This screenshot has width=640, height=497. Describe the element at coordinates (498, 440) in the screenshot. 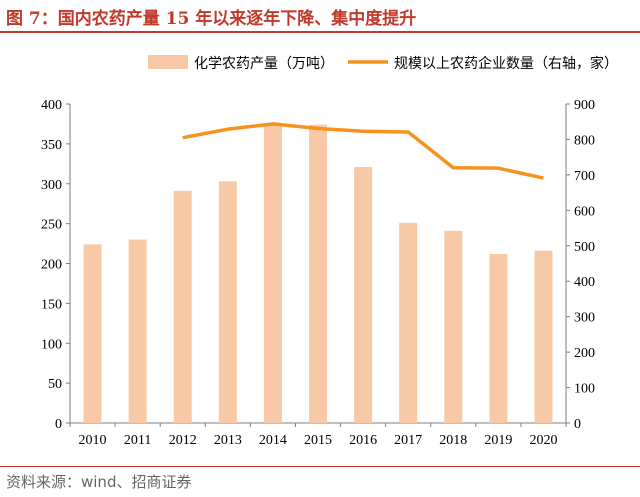

I see `x-tick-label: 2019` at that location.